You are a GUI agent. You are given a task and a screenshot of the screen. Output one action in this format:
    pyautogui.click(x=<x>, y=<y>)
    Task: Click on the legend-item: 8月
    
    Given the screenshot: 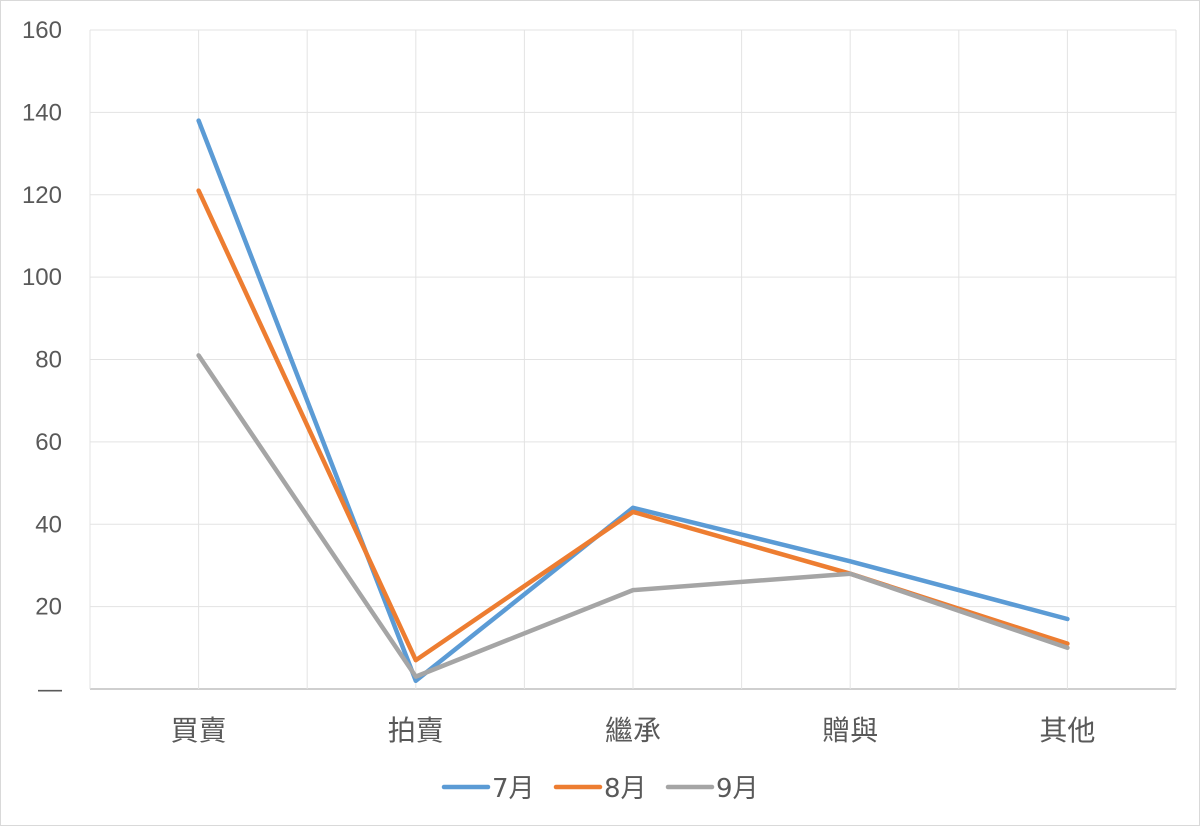 What is the action you would take?
    pyautogui.click(x=600, y=789)
    